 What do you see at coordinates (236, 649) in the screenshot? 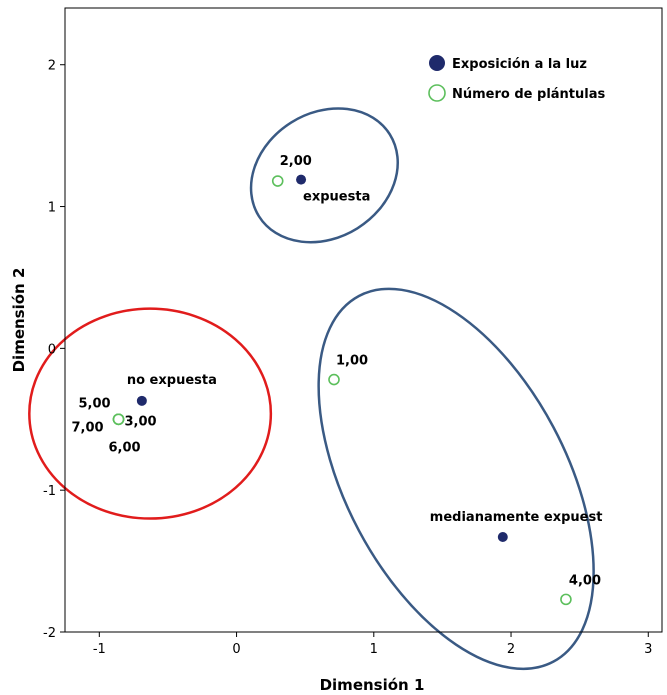
I see `x-tick-label: 0` at bounding box center [236, 649].